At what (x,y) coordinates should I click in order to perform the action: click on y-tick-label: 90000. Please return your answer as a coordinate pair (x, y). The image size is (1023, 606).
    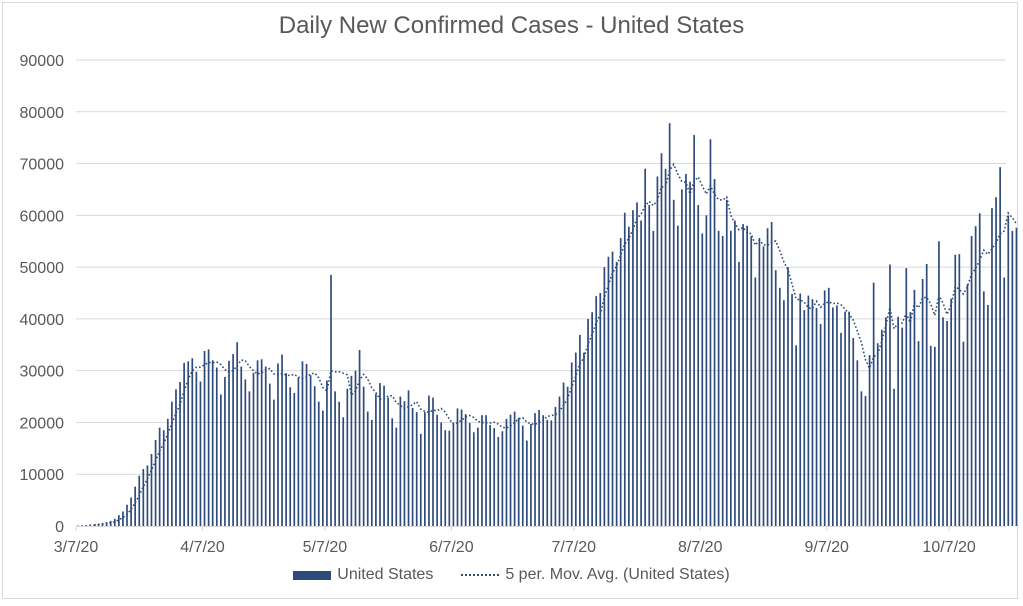
    Looking at the image, I should click on (42, 61).